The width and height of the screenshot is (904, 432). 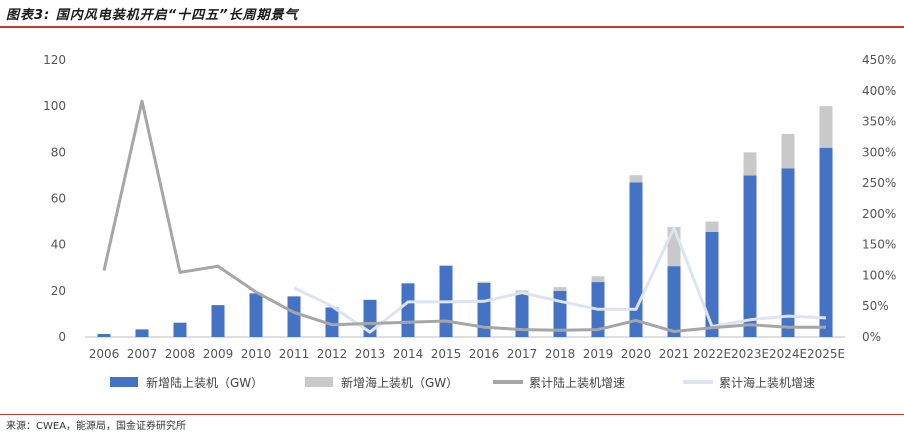 I want to click on x-tick-label: 2023E, so click(x=750, y=354).